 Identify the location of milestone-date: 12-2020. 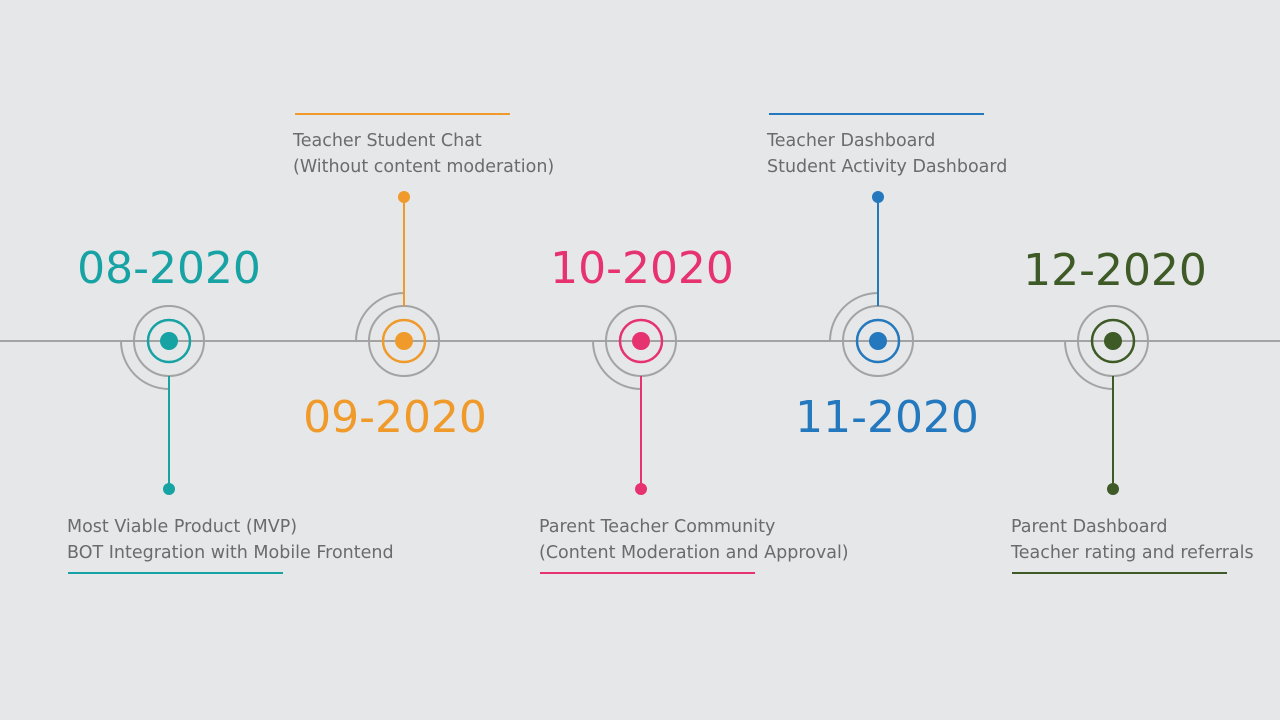
(1115, 270).